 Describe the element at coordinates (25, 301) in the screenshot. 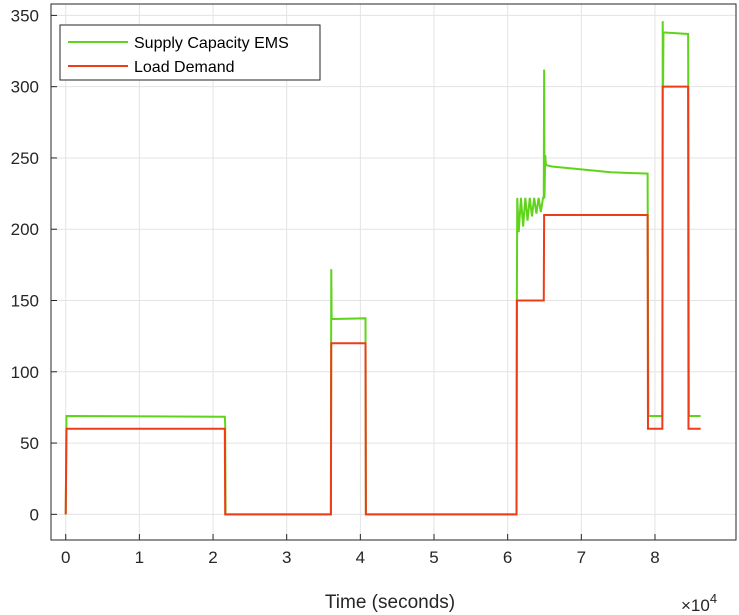

I see `y-tick-label: 150` at that location.